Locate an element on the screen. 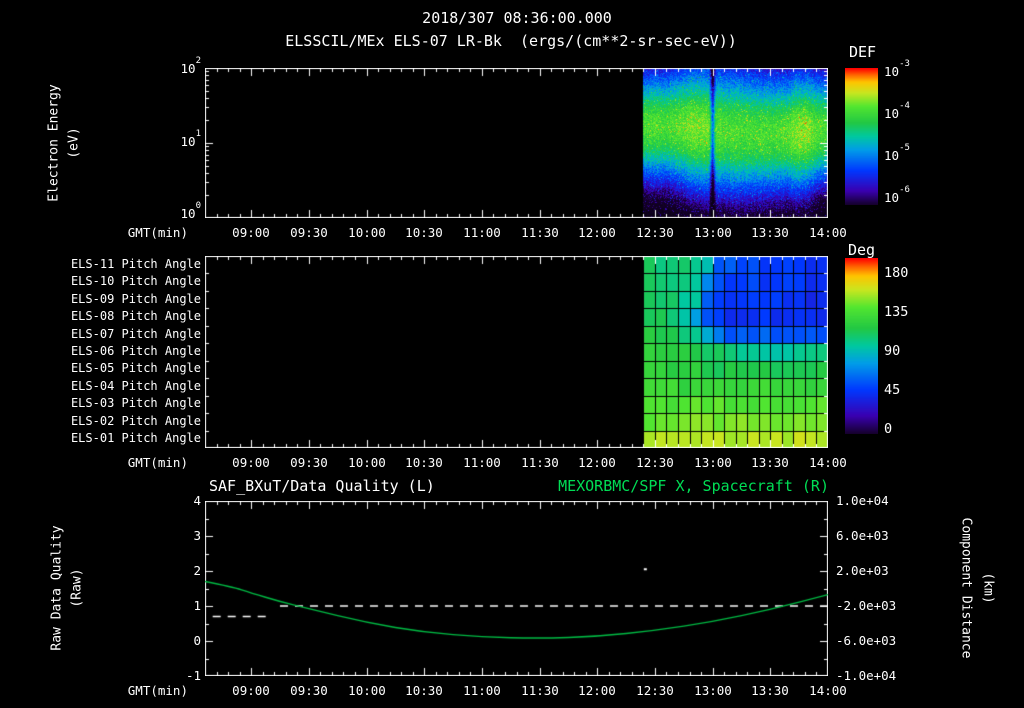 The image size is (1024, 708). pitch-row-label: ELS-01 Pitch Angle is located at coordinates (135, 438).